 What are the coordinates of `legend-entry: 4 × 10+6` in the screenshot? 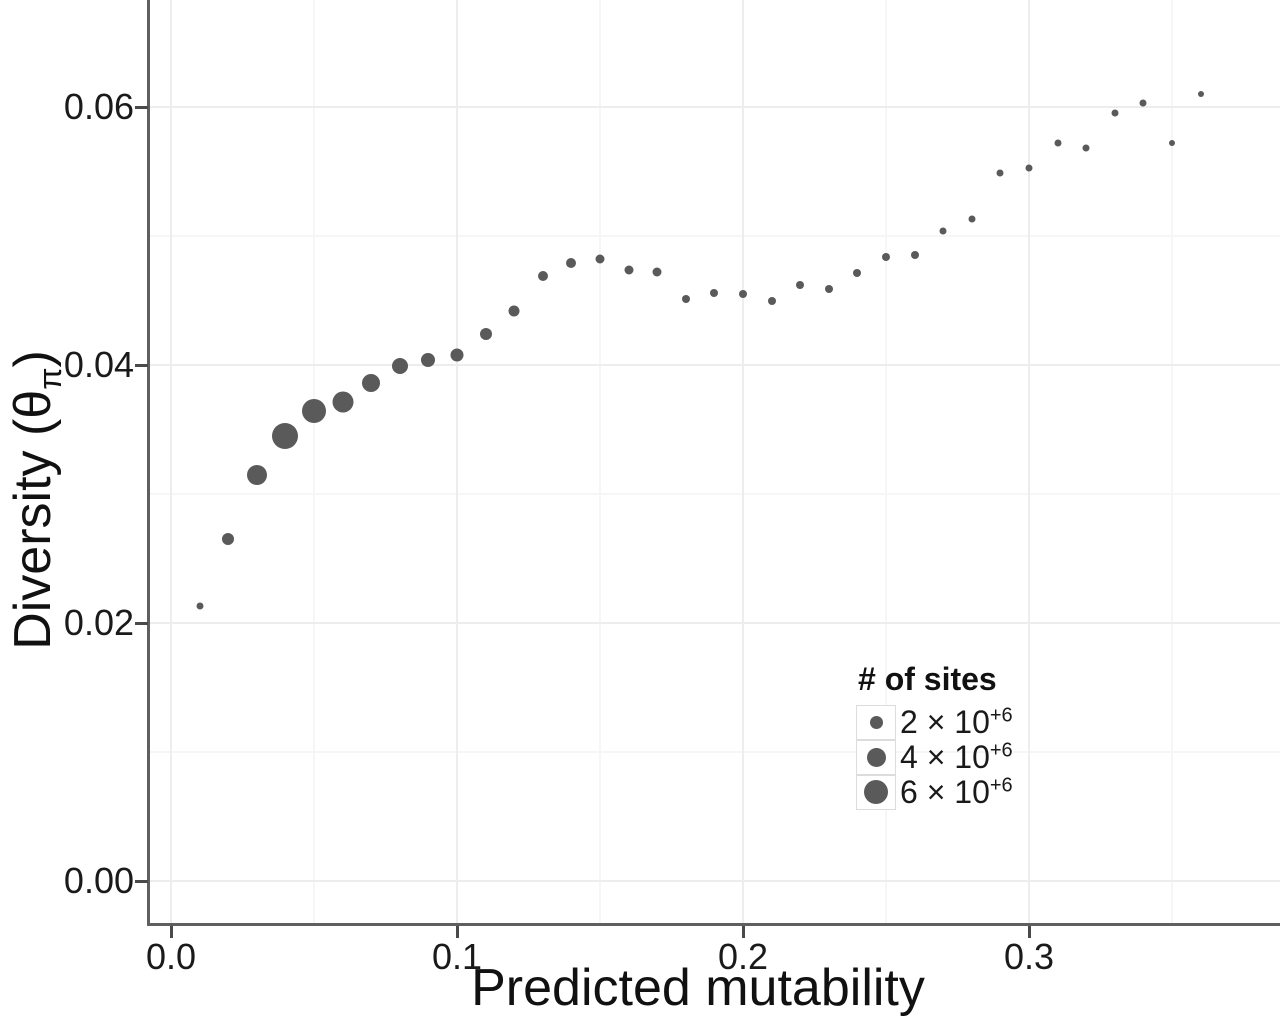 It's located at (934, 757).